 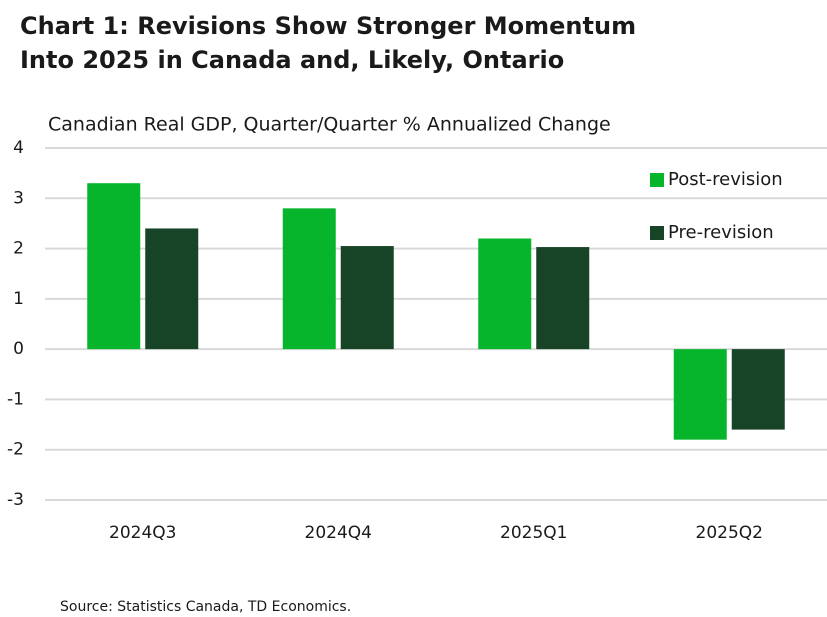 I want to click on y-tick-label: -2, so click(x=15, y=450).